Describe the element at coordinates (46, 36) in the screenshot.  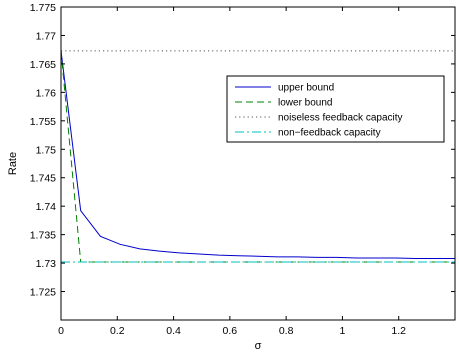
I see `y-tick-label: 1.77` at that location.